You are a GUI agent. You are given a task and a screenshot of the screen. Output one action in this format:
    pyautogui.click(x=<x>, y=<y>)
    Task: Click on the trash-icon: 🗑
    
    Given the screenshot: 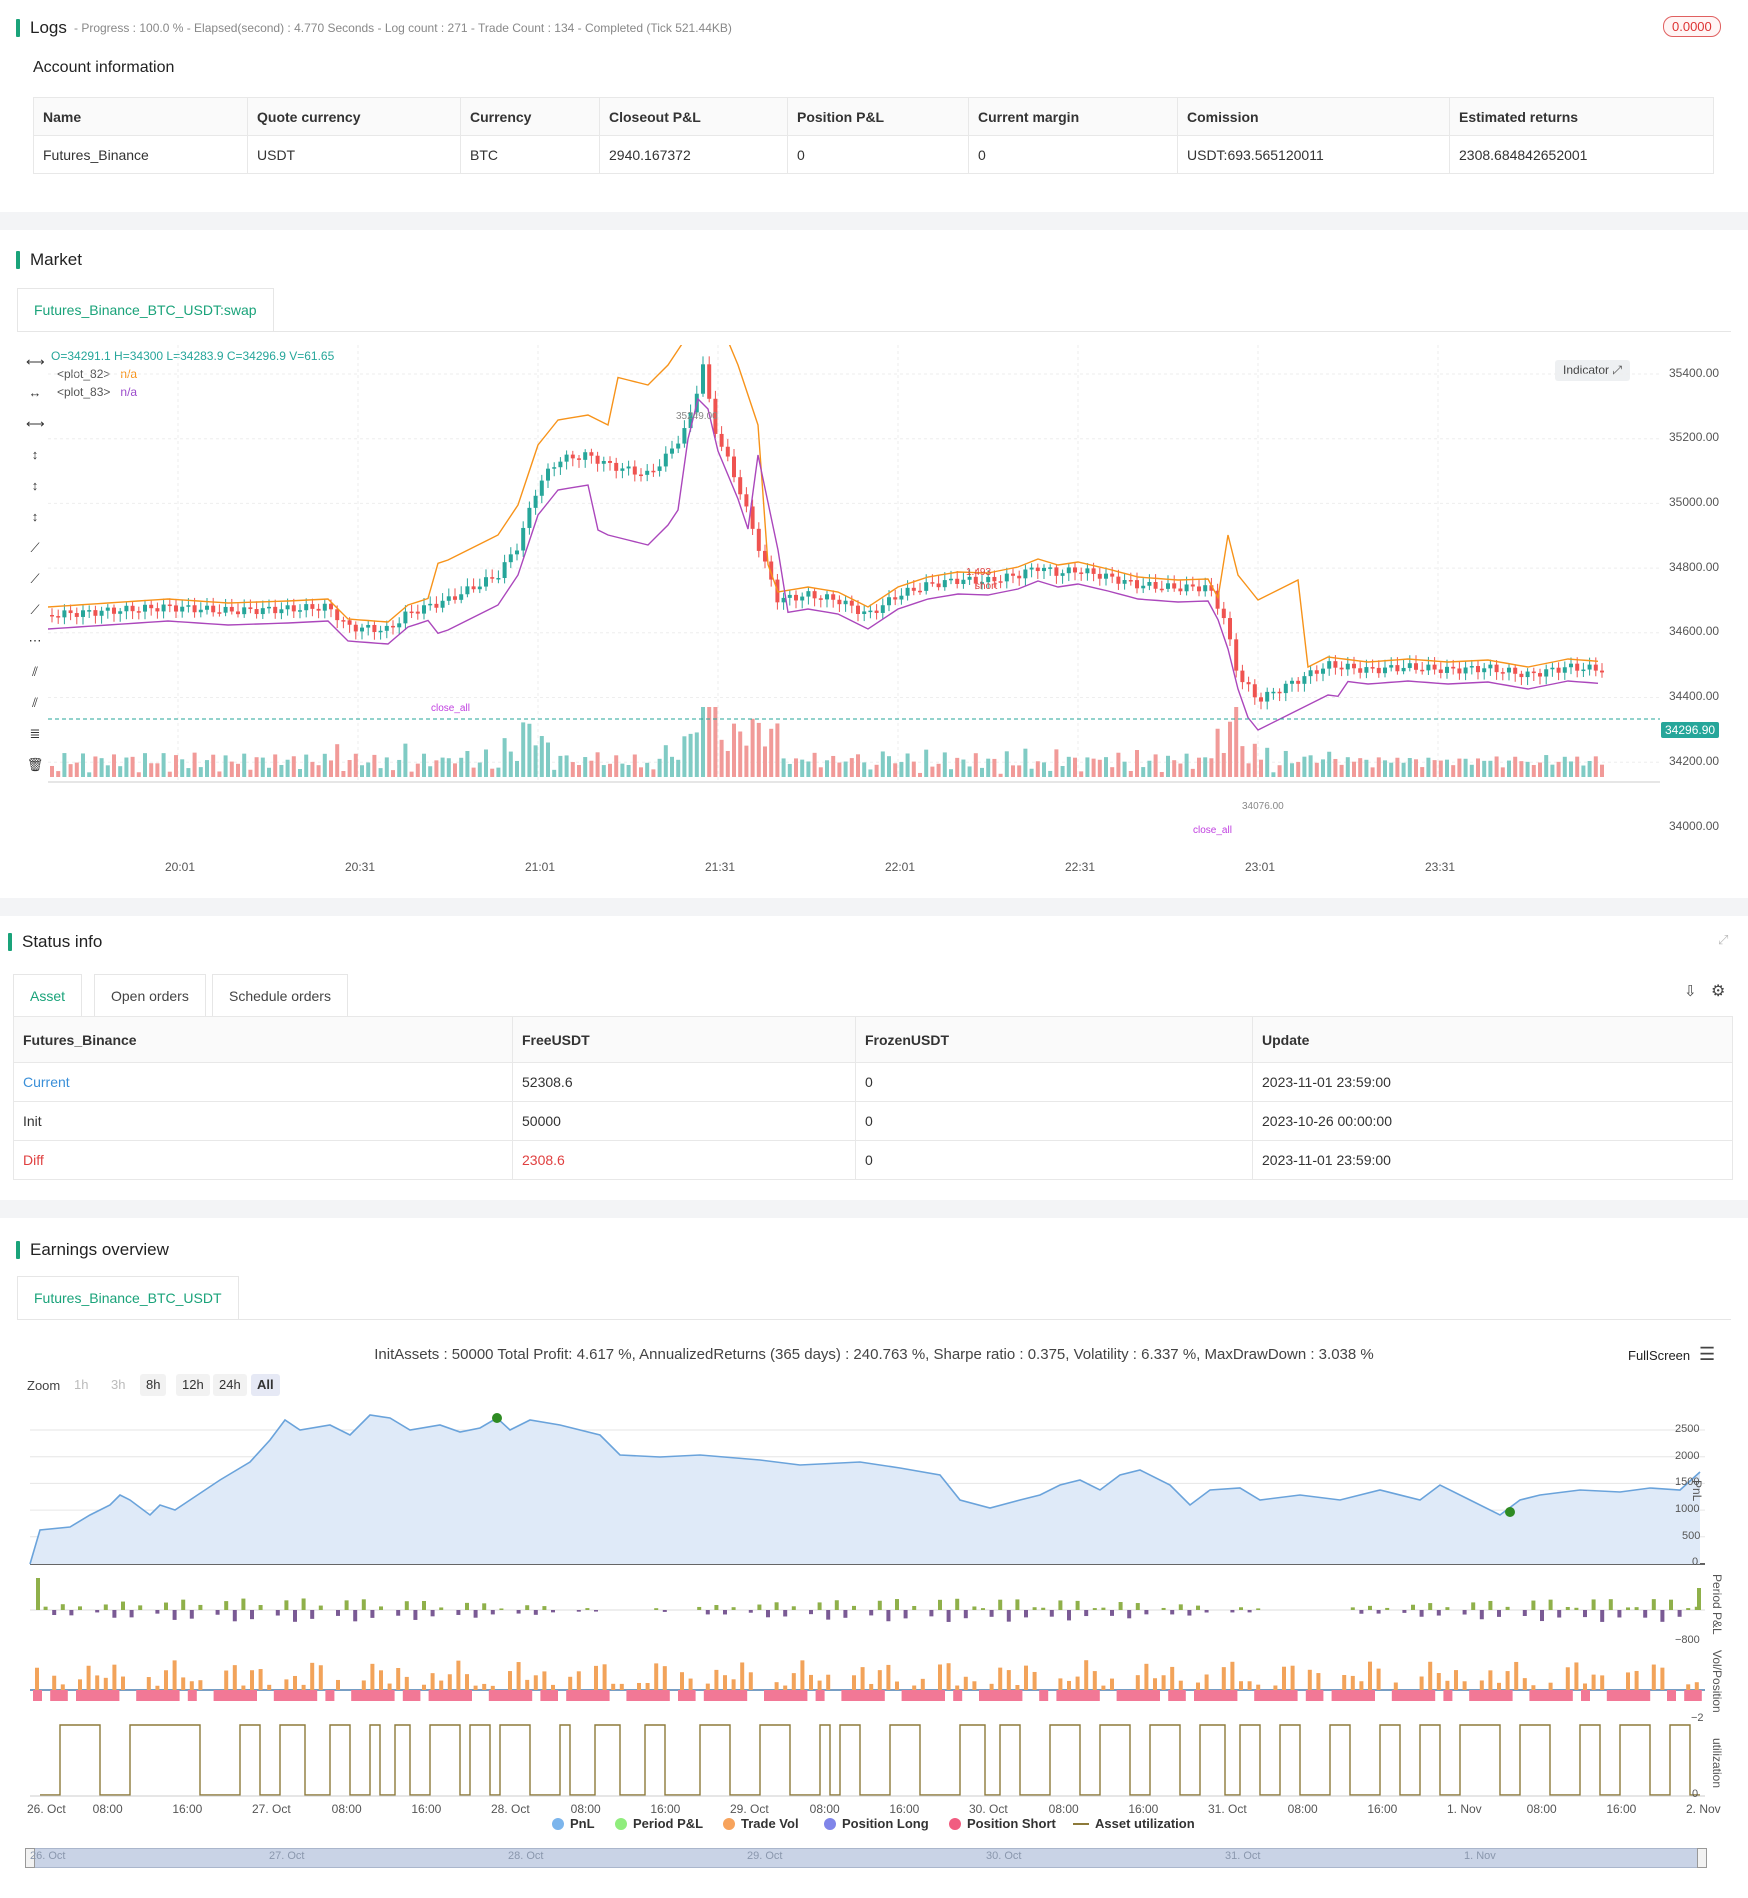 What is the action you would take?
    pyautogui.click(x=35, y=764)
    